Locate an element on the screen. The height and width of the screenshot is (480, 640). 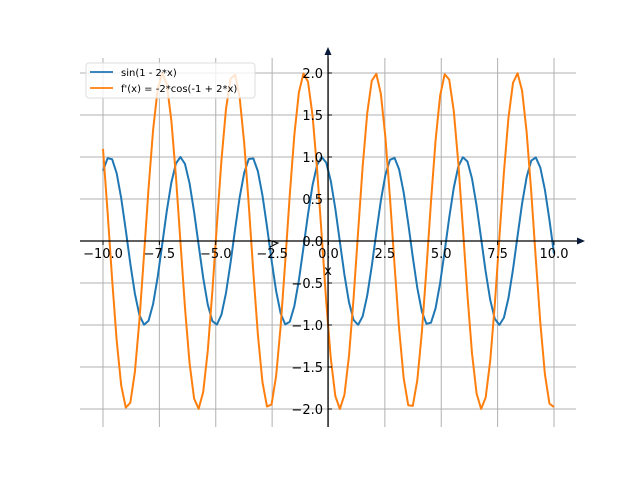
legend-label-derivative: f'(x) = -2*cos(-1 + 2*x) is located at coordinates (179, 89).